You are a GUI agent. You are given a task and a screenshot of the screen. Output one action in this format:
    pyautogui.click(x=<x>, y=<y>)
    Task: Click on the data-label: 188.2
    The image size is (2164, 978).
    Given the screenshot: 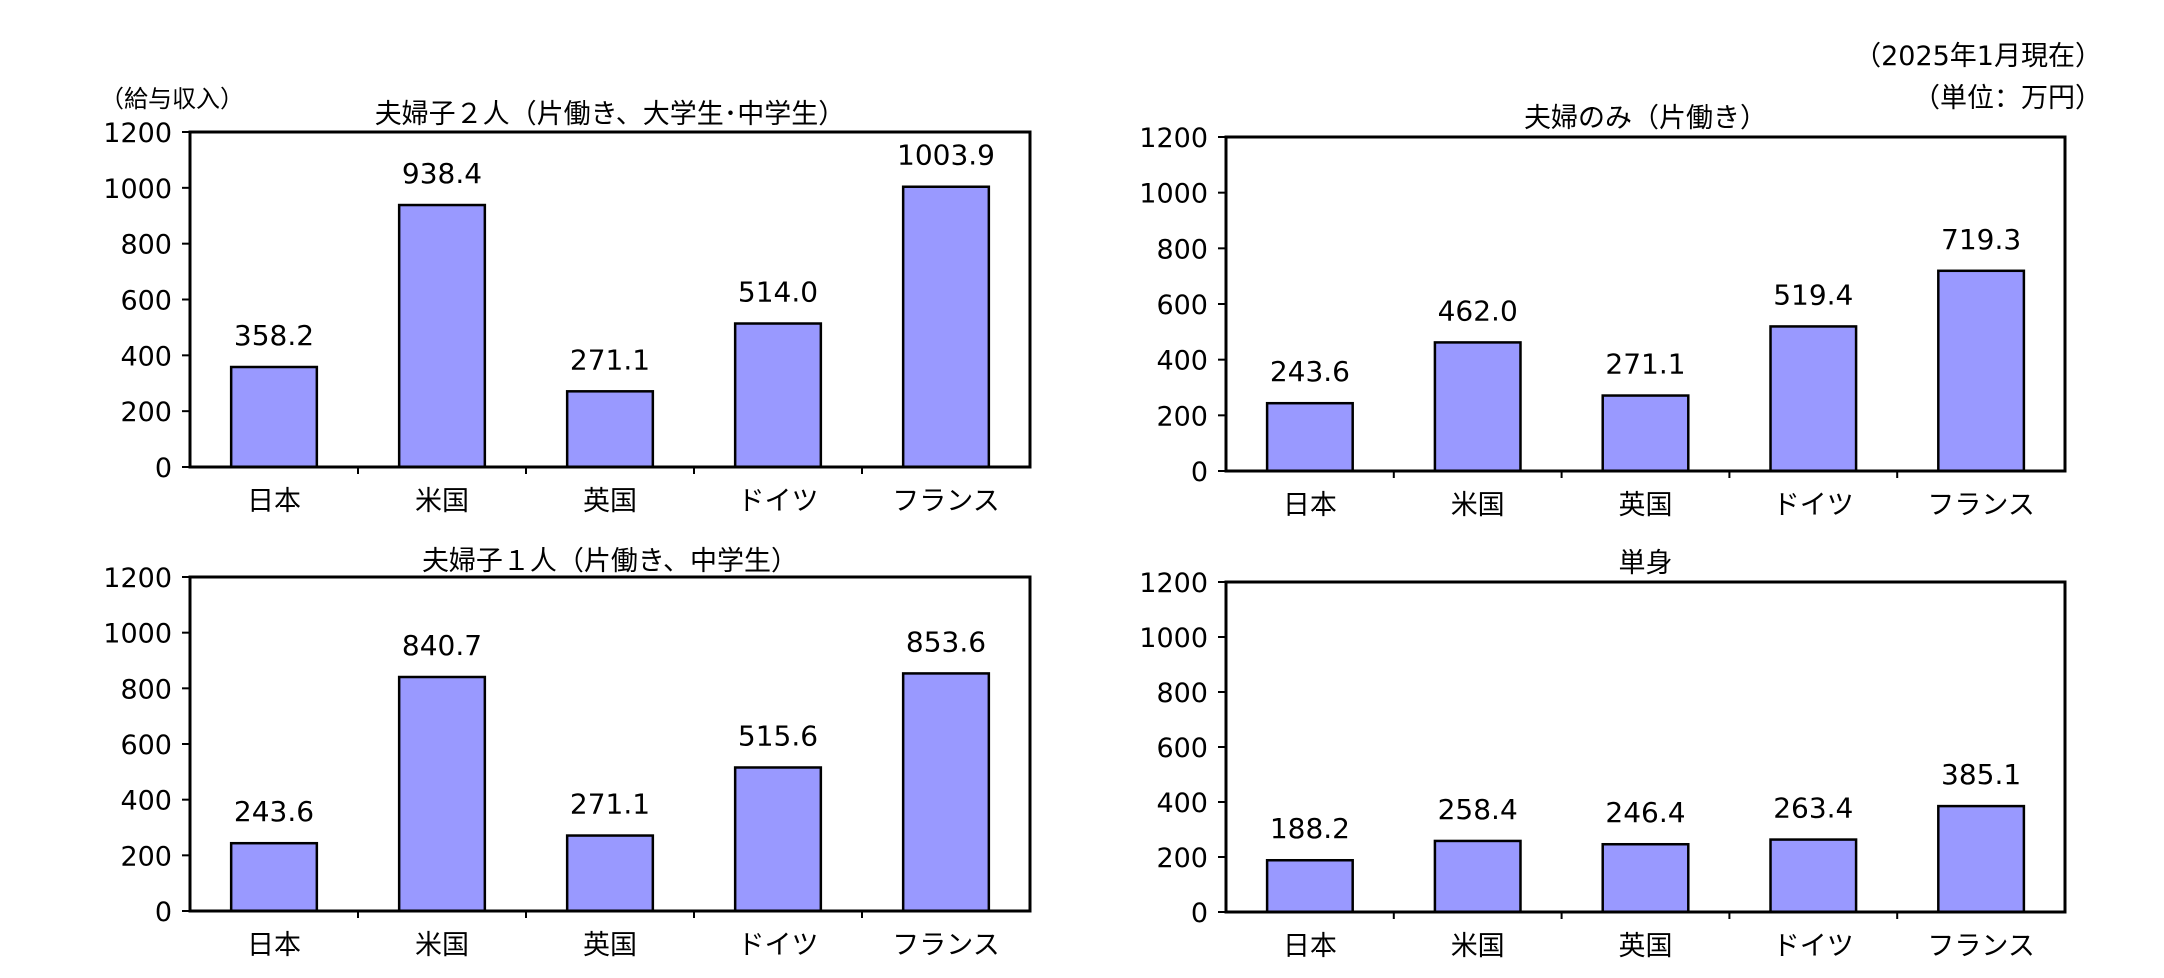 What is the action you would take?
    pyautogui.click(x=1310, y=828)
    